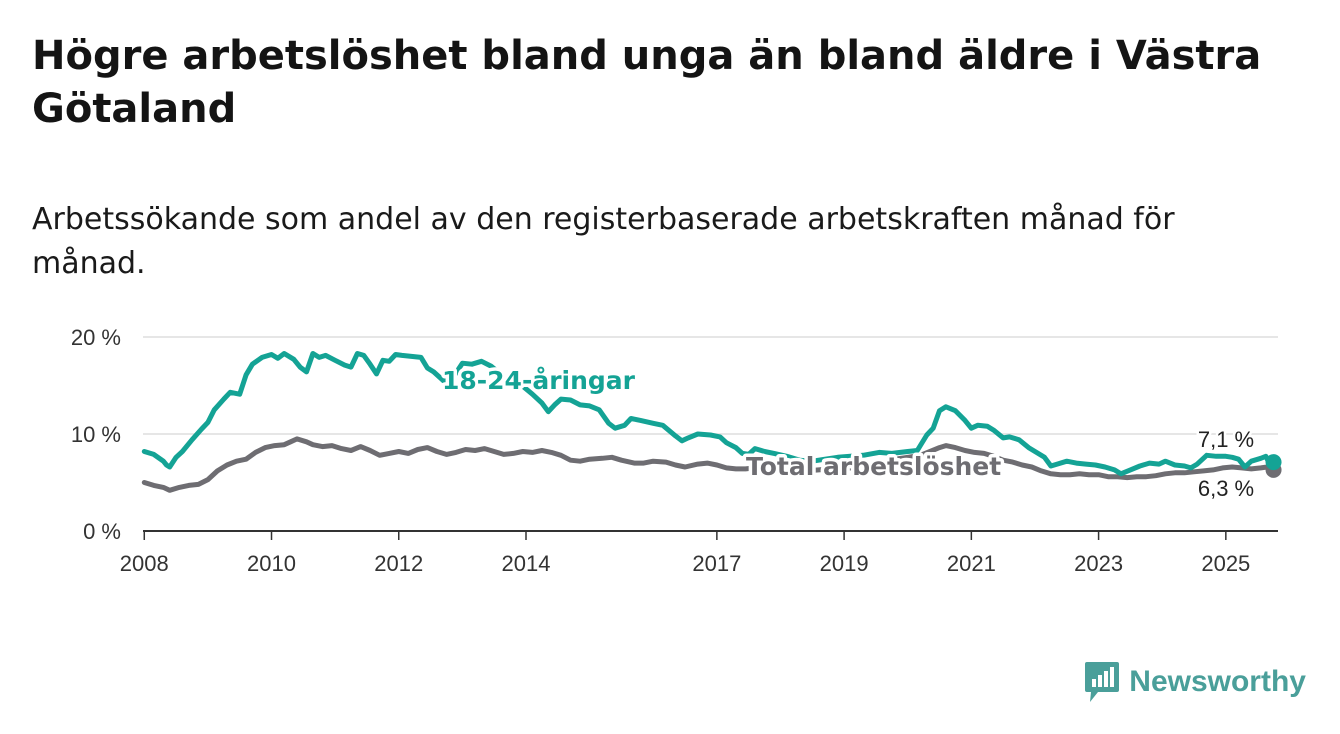 The width and height of the screenshot is (1340, 734). Describe the element at coordinates (1217, 681) in the screenshot. I see `brand-name: Newsworthy` at that location.